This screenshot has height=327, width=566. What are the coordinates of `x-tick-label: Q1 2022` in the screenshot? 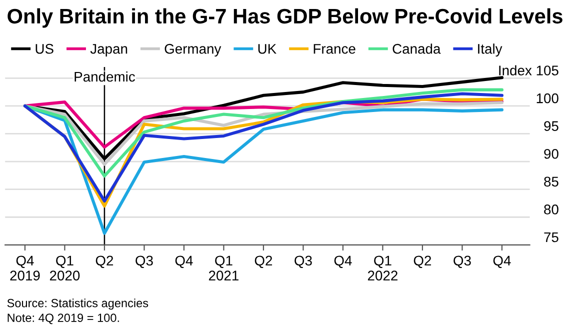 It's located at (383, 268).